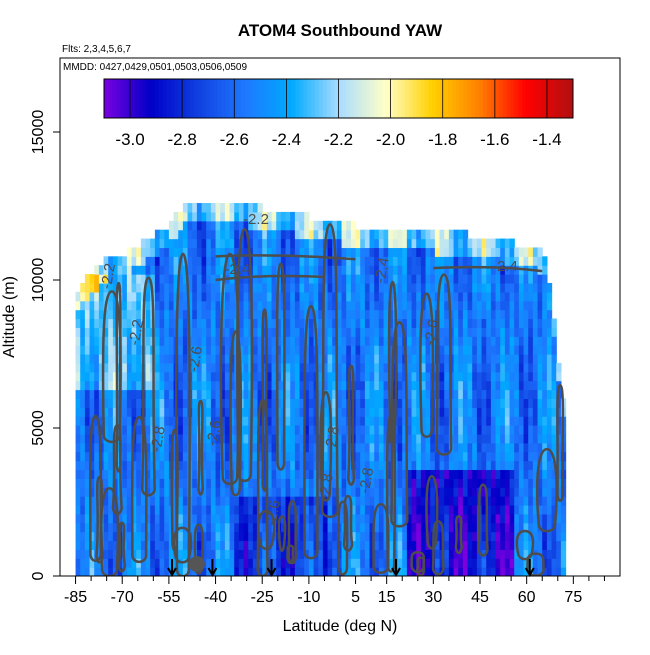 The width and height of the screenshot is (650, 655). Describe the element at coordinates (237, 269) in the screenshot. I see `contour-label: -2.4` at that location.